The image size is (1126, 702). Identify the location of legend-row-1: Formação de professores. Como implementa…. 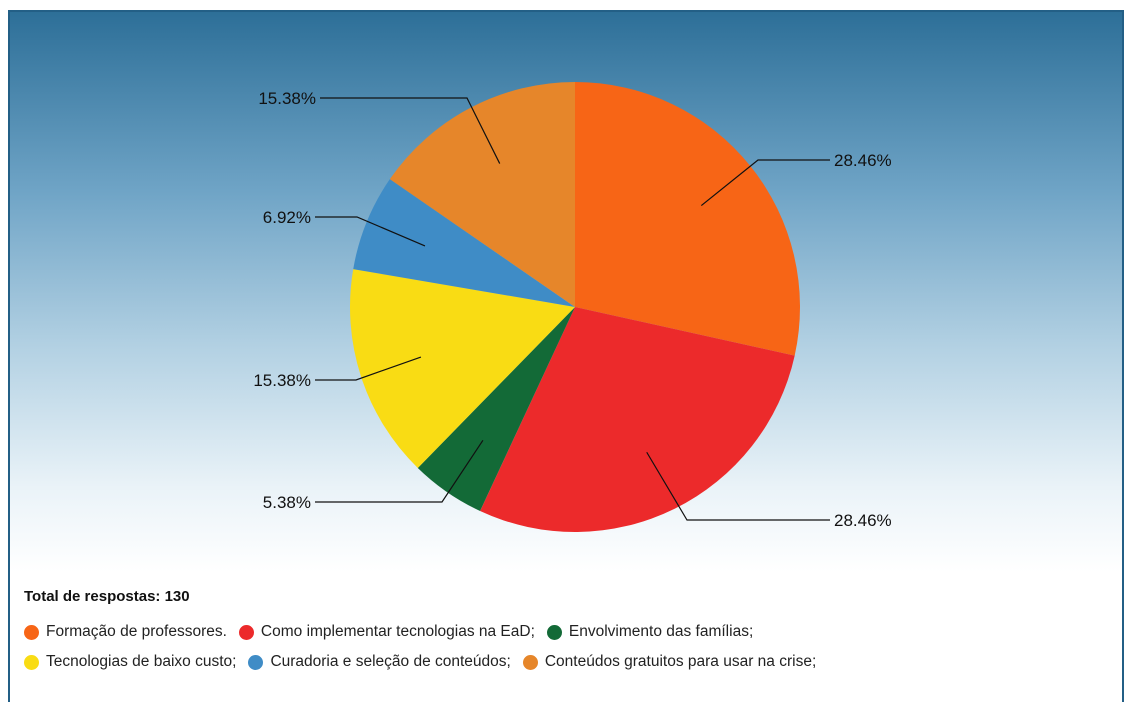
(570, 632).